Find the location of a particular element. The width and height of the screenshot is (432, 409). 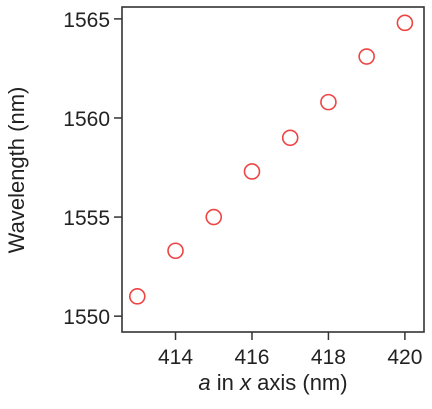

y-tick-label: 1565 is located at coordinates (86, 20).